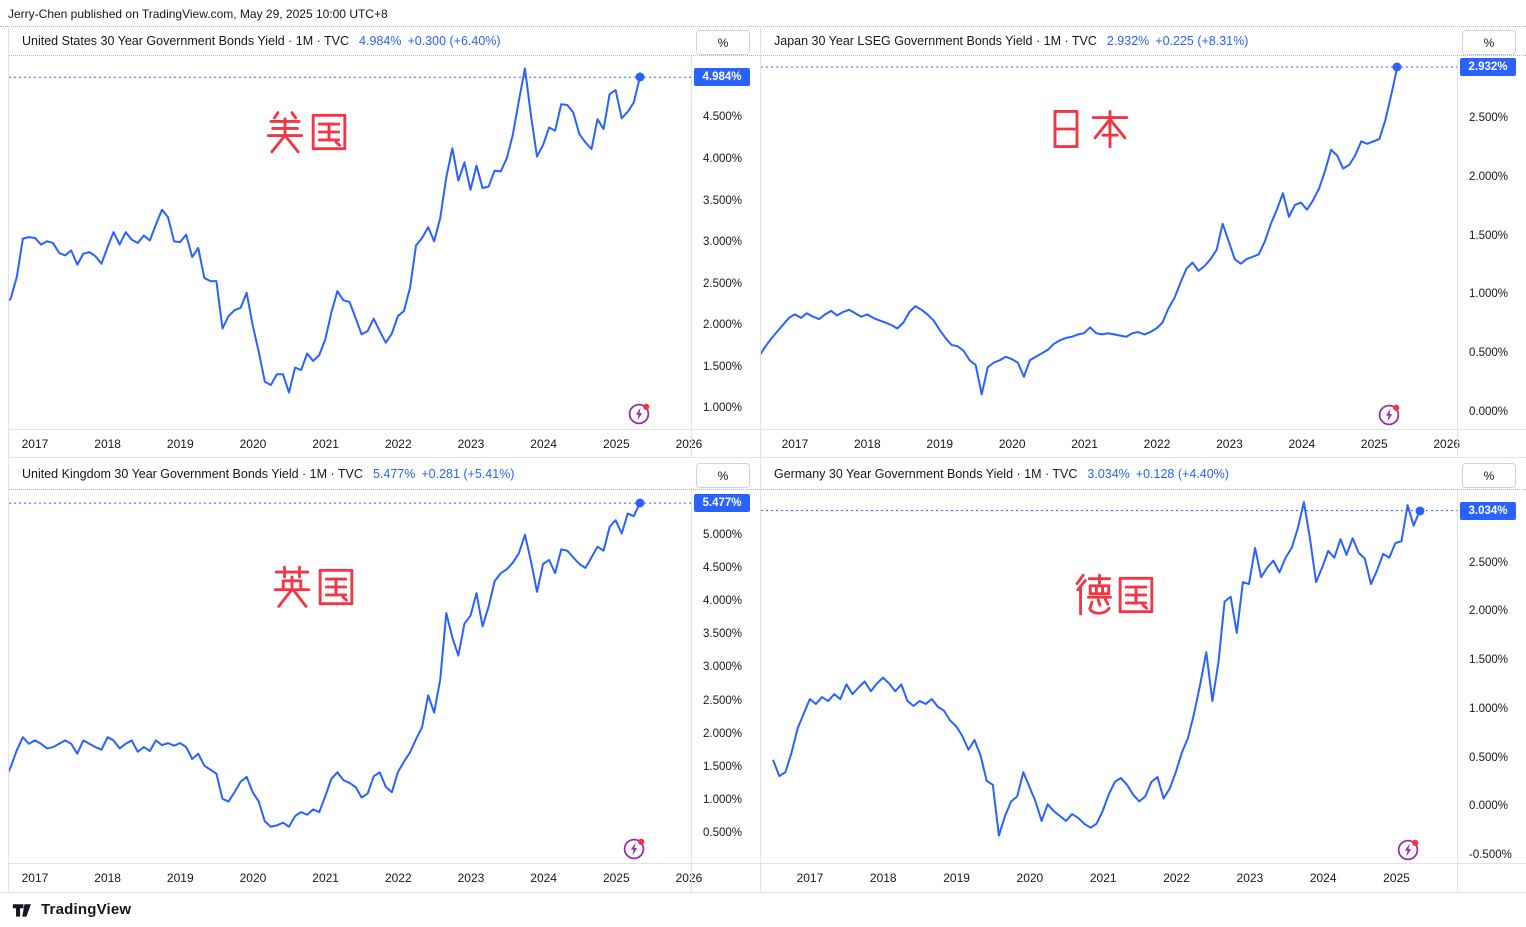 This screenshot has width=1526, height=927. What do you see at coordinates (1182, 473) in the screenshot?
I see `chart-change: +0.128 (+4.40%)` at bounding box center [1182, 473].